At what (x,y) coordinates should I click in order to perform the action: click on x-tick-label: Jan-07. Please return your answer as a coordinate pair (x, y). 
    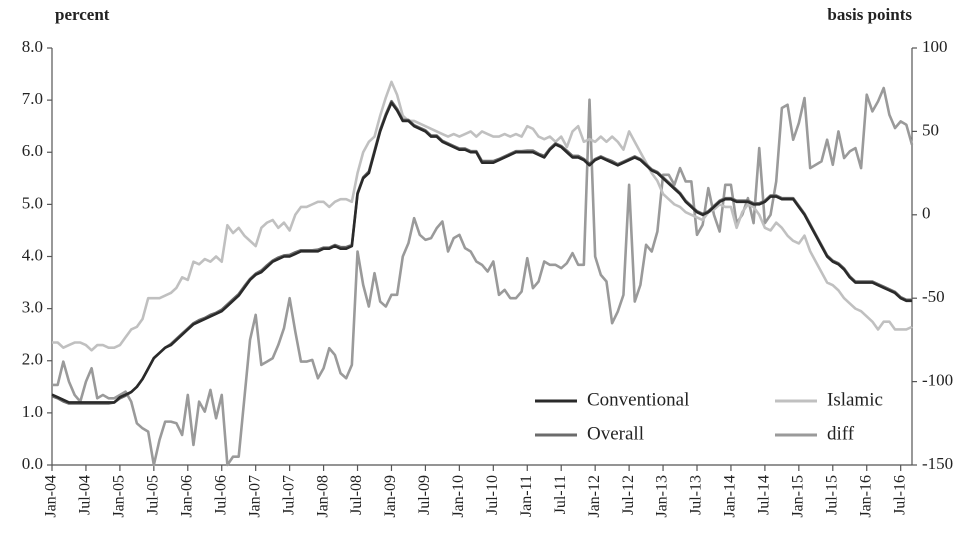
    Looking at the image, I should click on (254, 496).